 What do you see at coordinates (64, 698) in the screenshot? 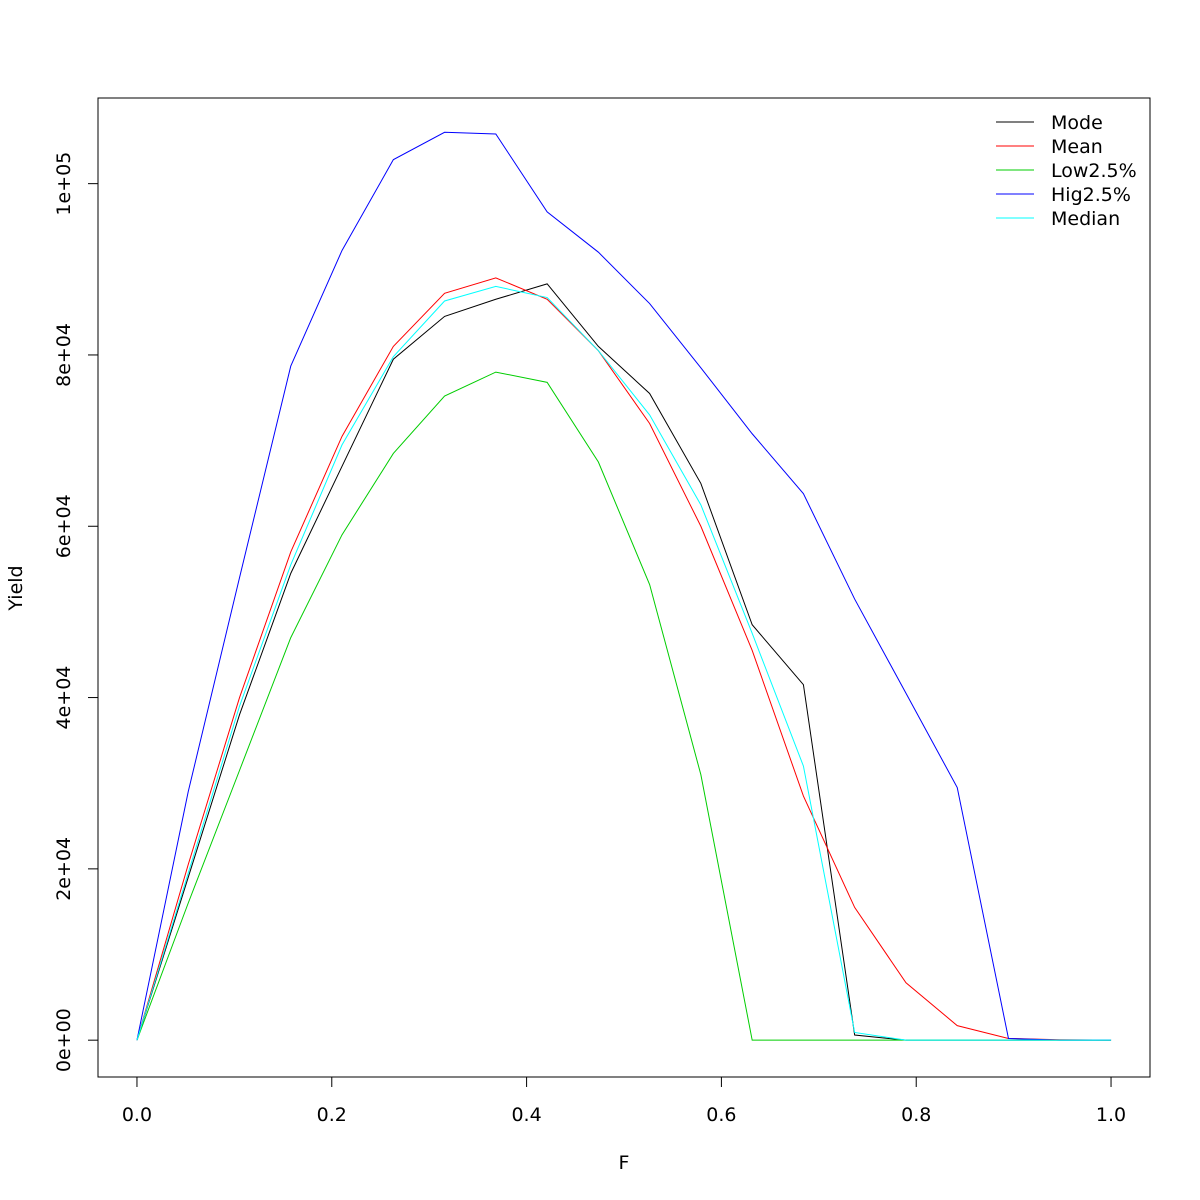
I see `y-tick-label: 4e+04` at bounding box center [64, 698].